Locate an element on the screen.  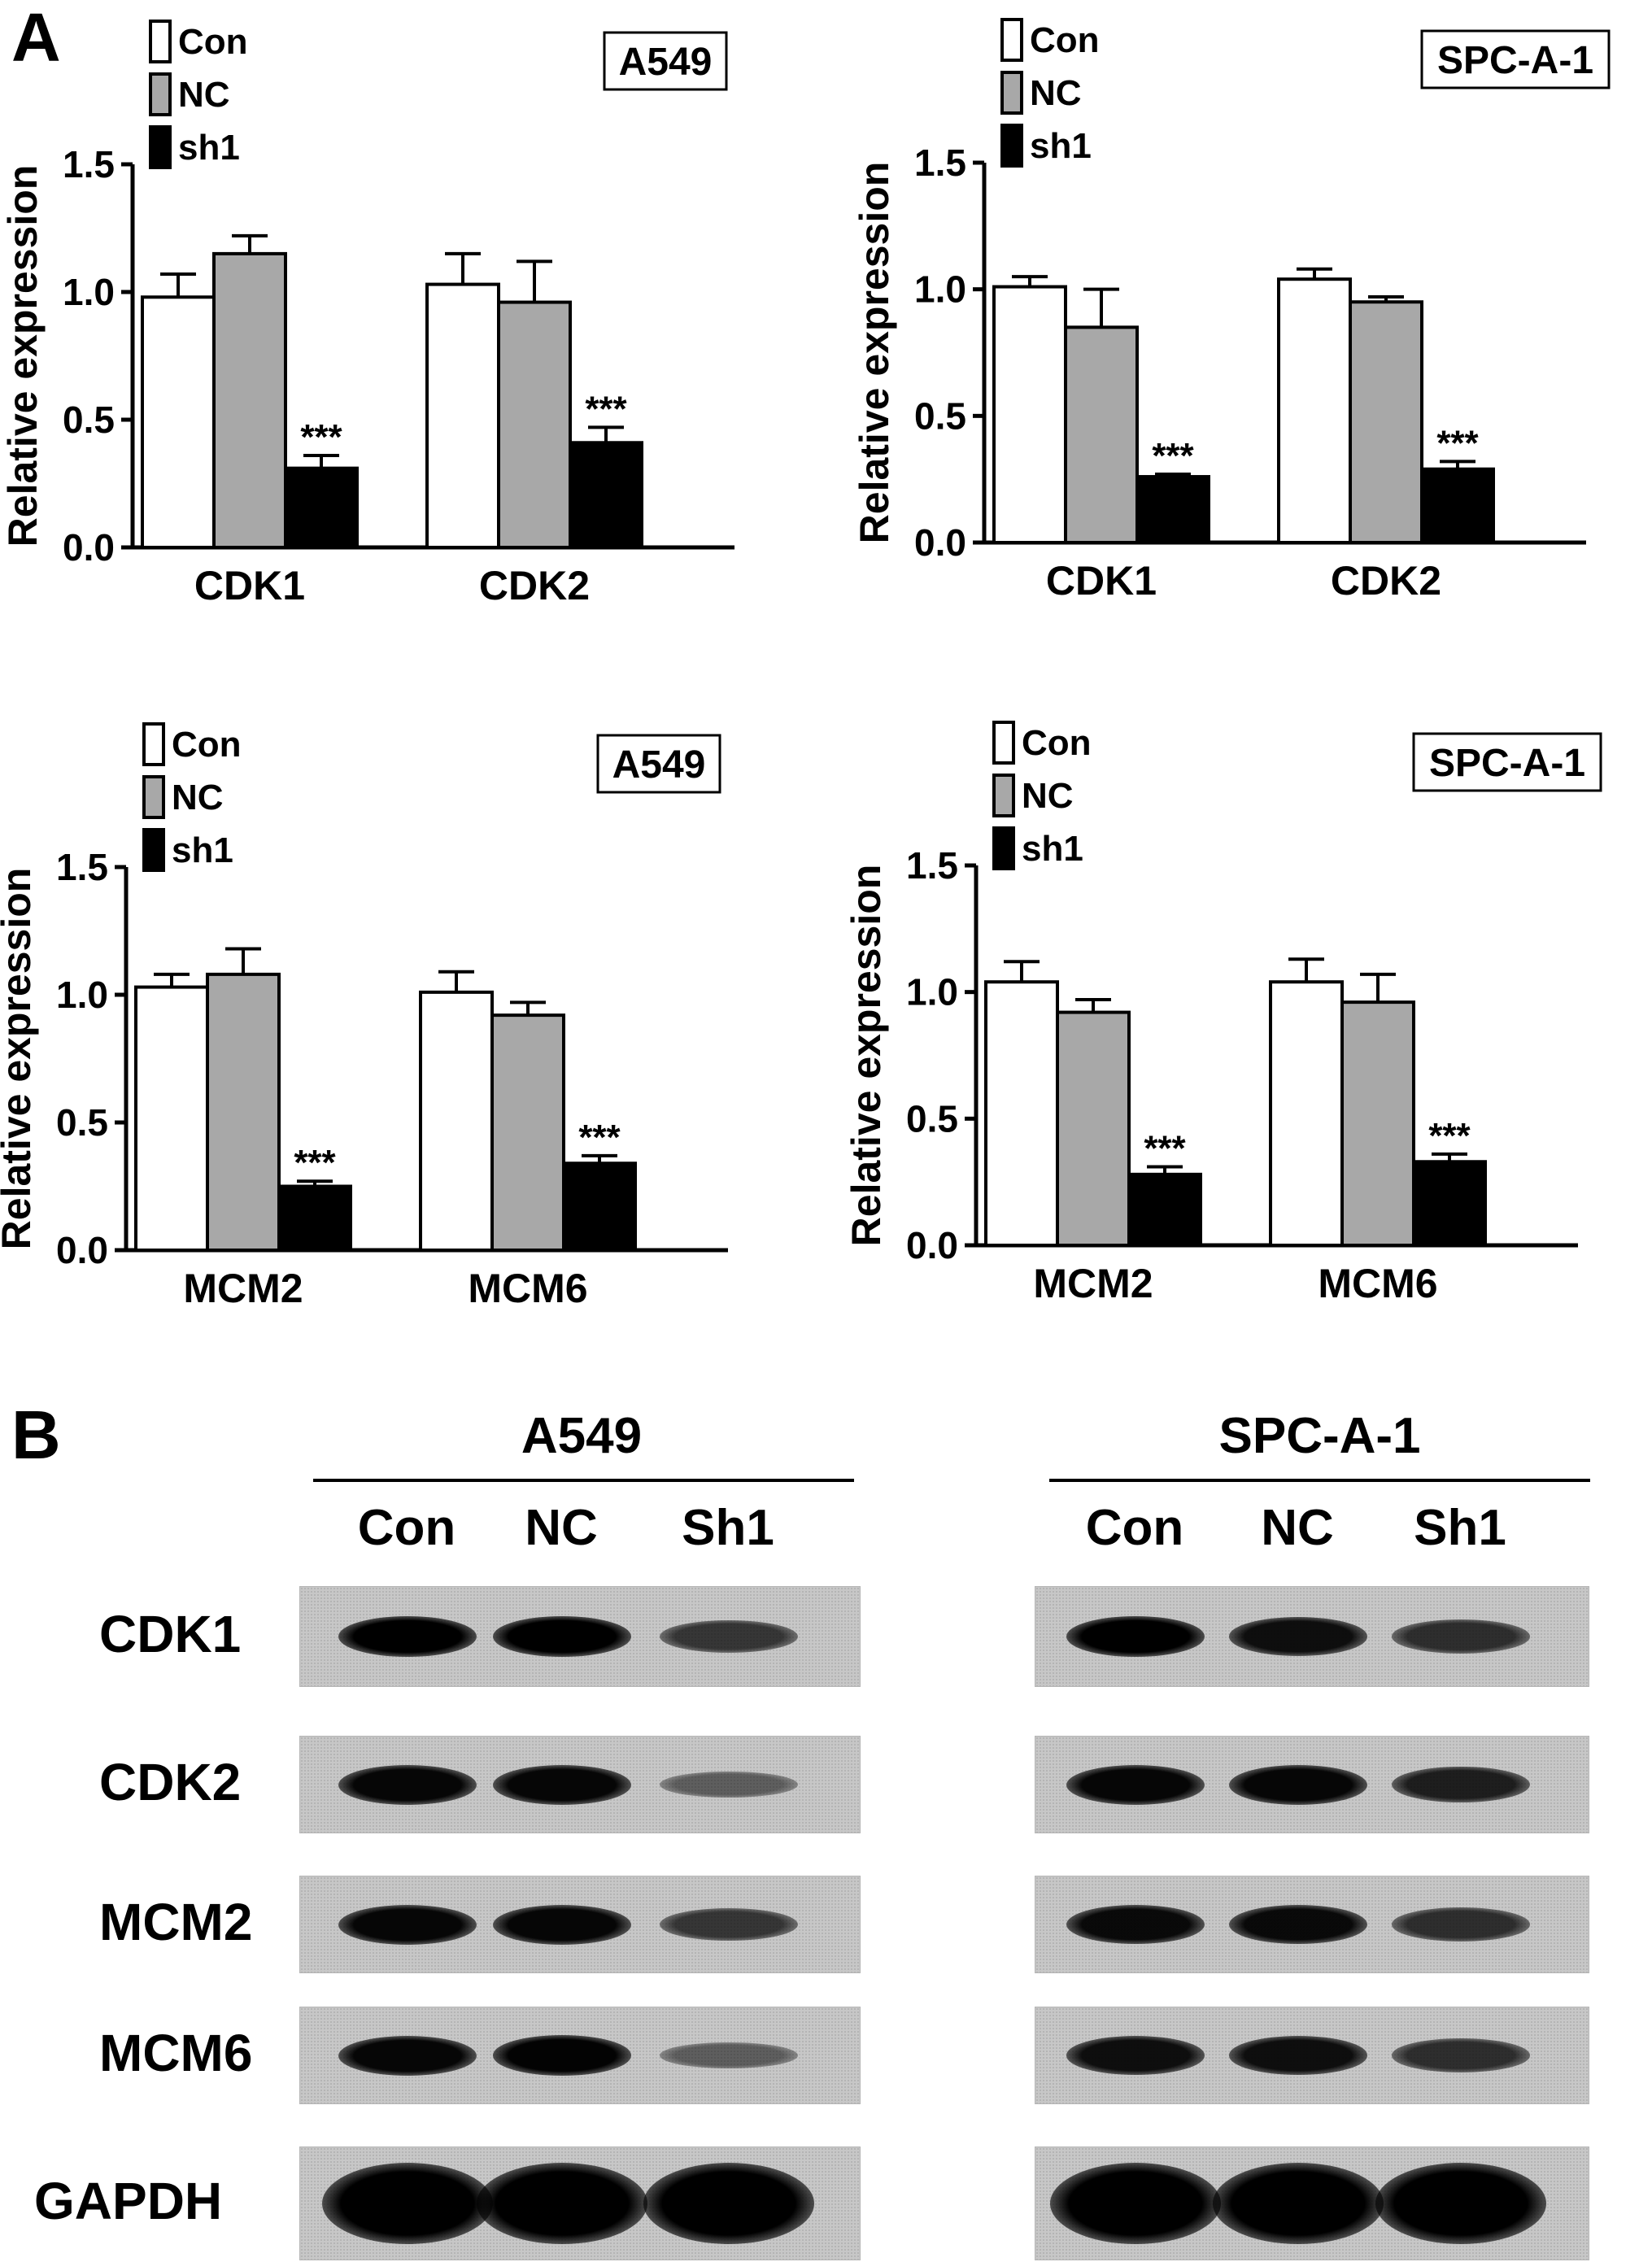
chart-2-y-tick-label: 1.5 is located at coordinates (940, 163).